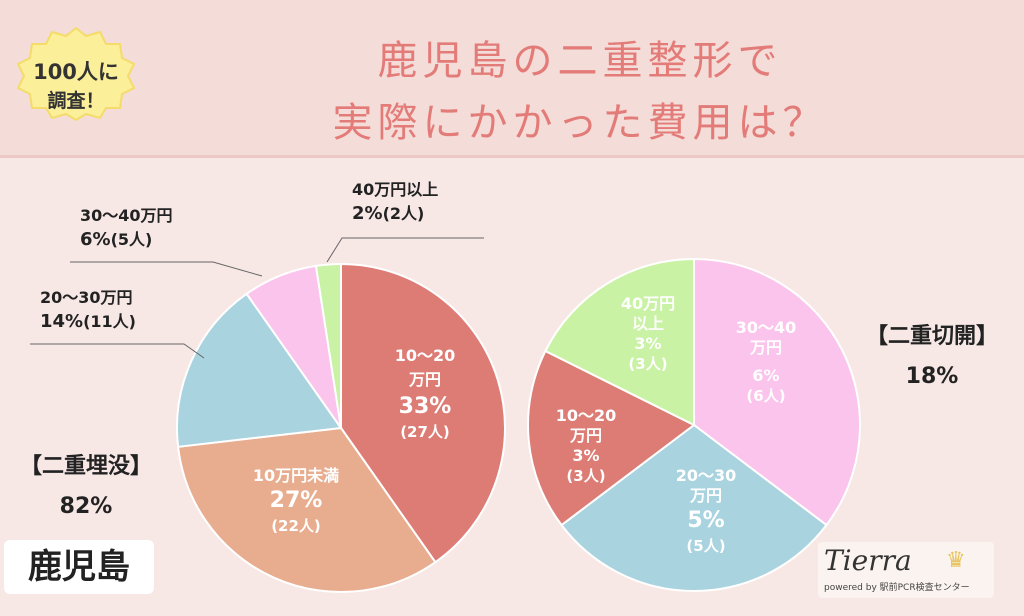  I want to click on slice-name: 10万円未満, so click(296, 475).